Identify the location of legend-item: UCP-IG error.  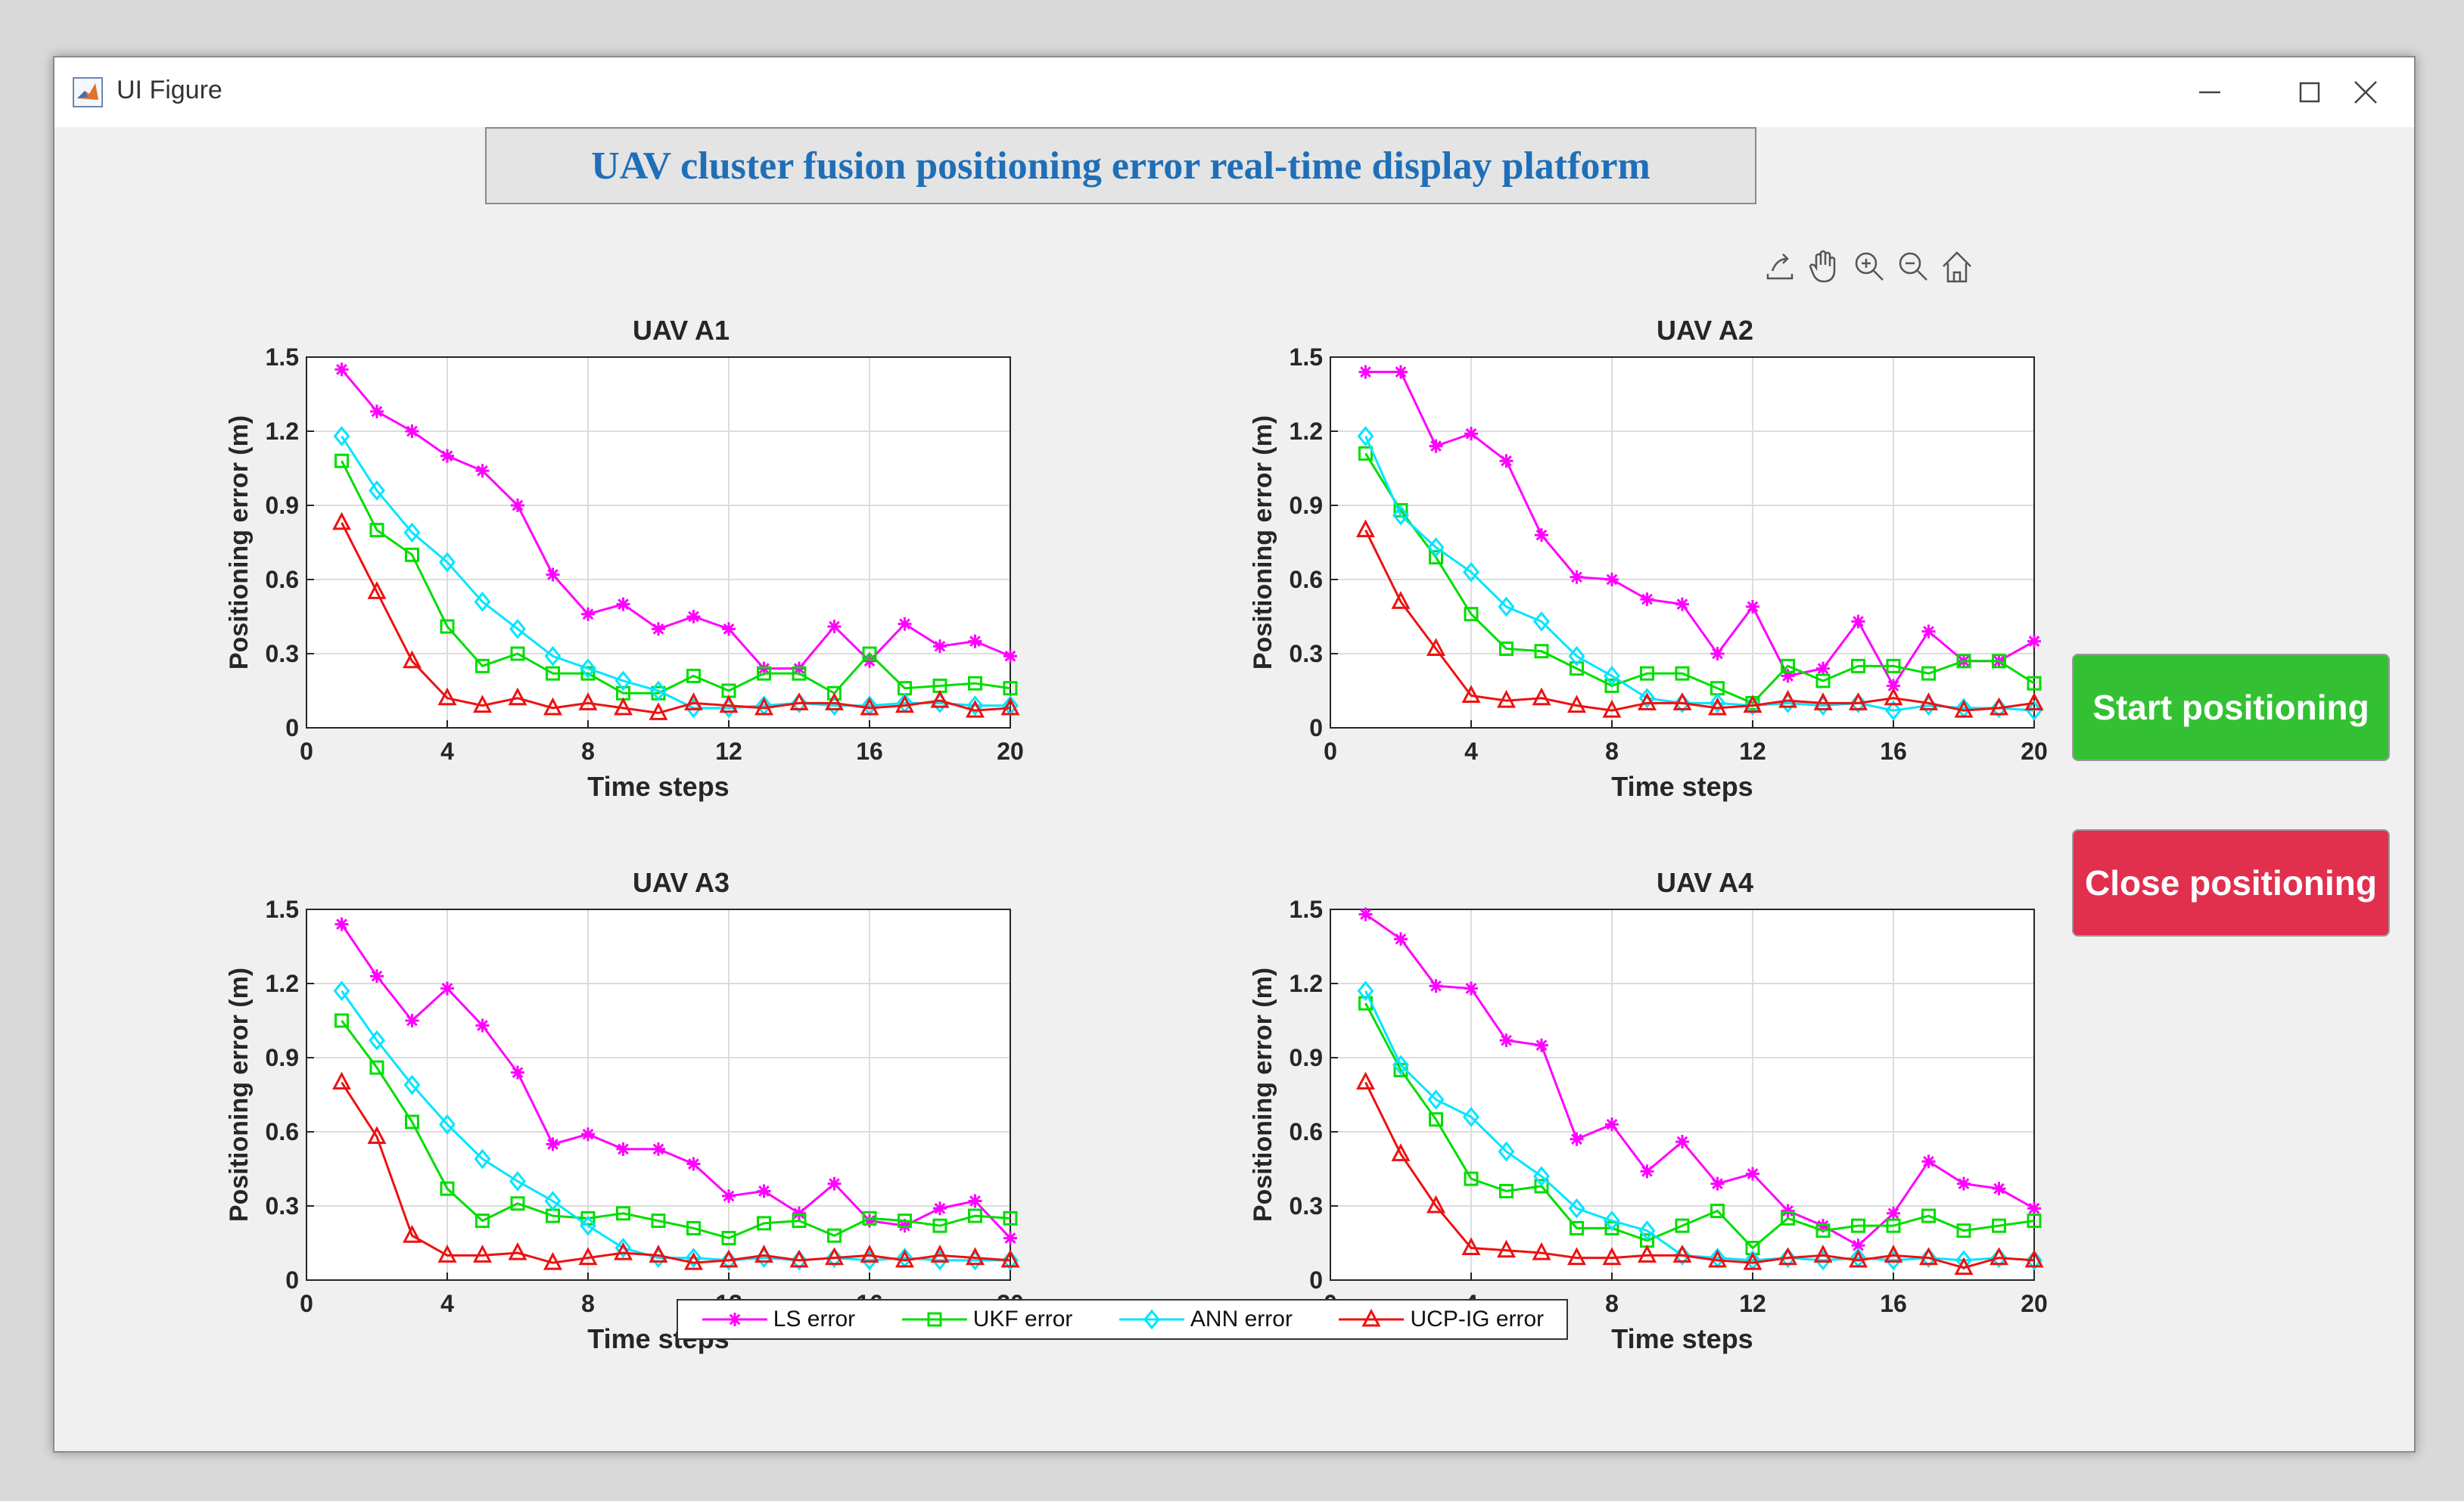
(1440, 1319).